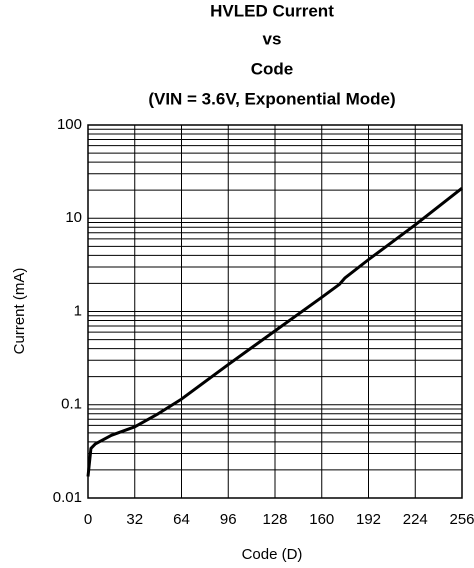 The height and width of the screenshot is (568, 474). What do you see at coordinates (461, 519) in the screenshot?
I see `x-tick-label: 256` at bounding box center [461, 519].